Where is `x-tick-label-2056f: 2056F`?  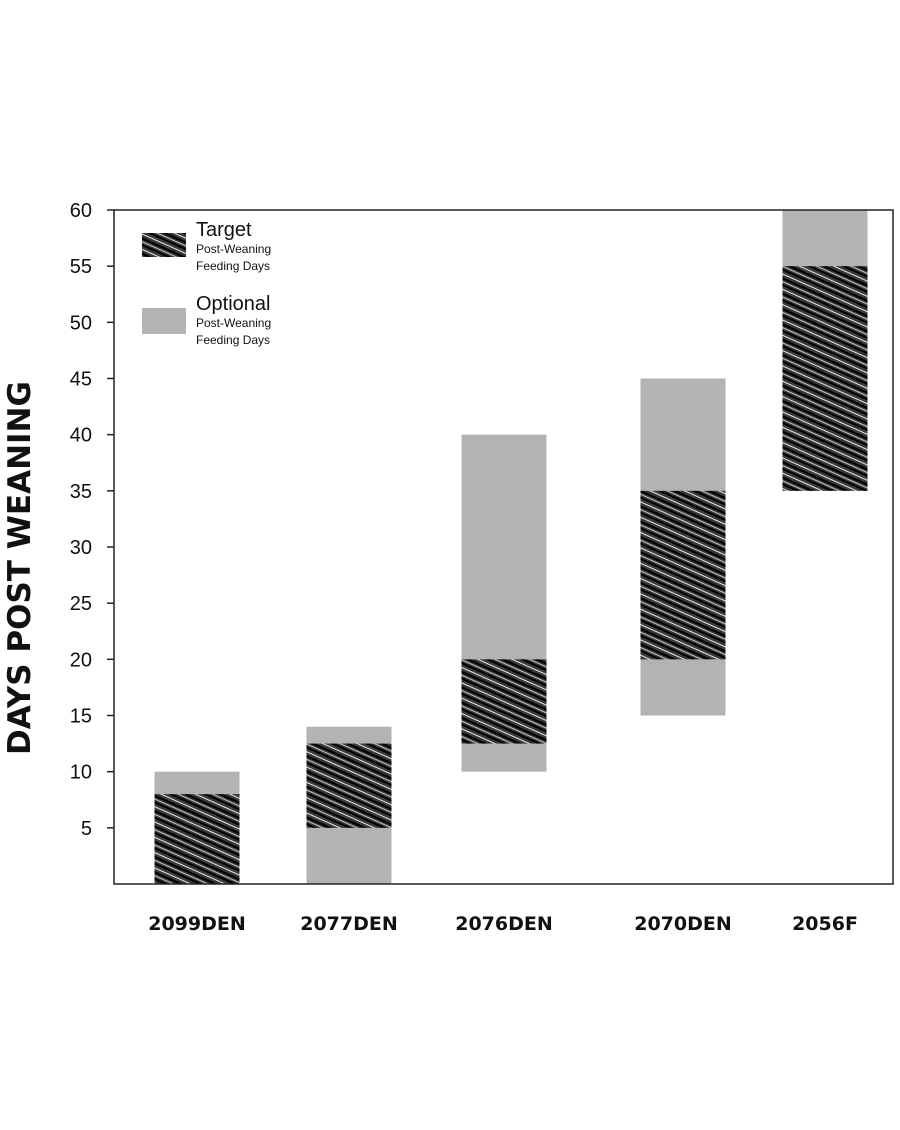
x-tick-label-2056f: 2056F is located at coordinates (825, 924).